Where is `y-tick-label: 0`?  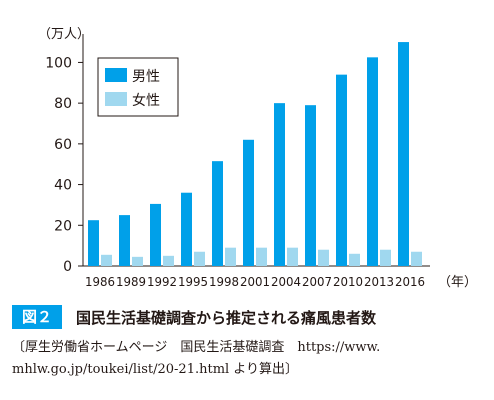 y-tick-label: 0 is located at coordinates (67, 267).